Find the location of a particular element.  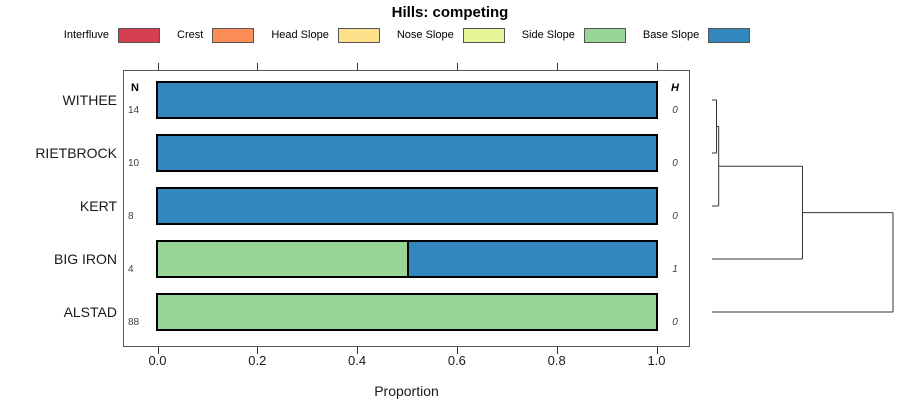

legend-label: Interfluve is located at coordinates (86, 35).